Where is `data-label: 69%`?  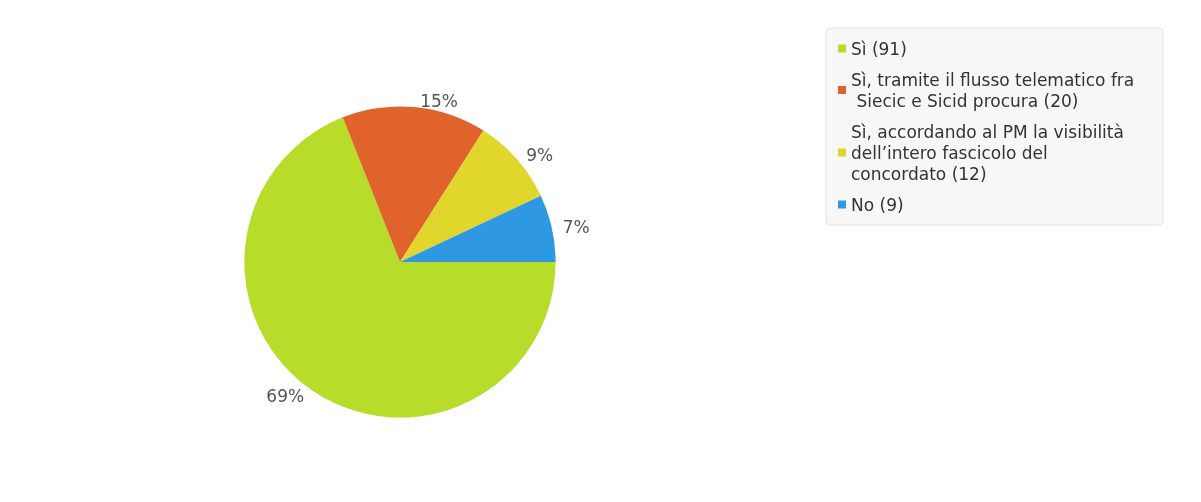
data-label: 69% is located at coordinates (285, 395).